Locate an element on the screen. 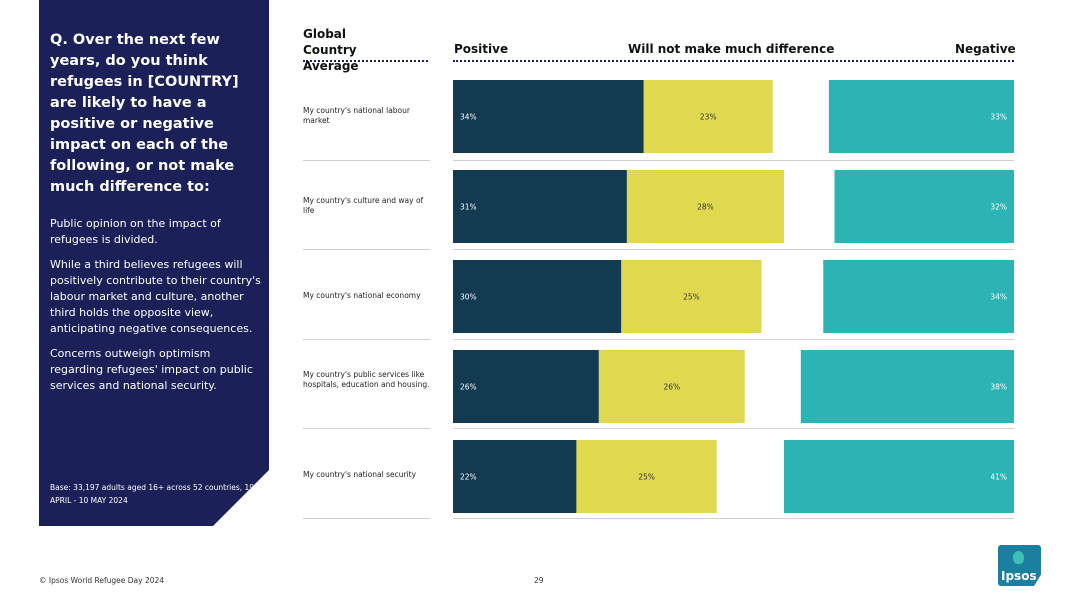  neutral-value-culture: 28% is located at coordinates (705, 207).